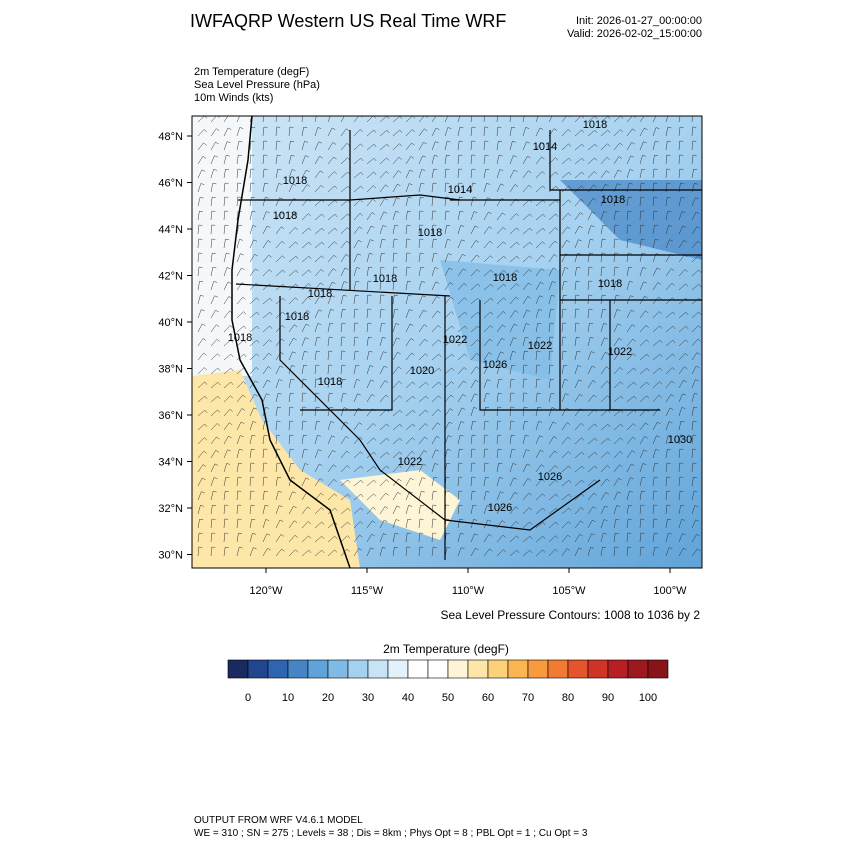 The image size is (850, 850). What do you see at coordinates (170, 416) in the screenshot?
I see `lat-label: 36°N` at bounding box center [170, 416].